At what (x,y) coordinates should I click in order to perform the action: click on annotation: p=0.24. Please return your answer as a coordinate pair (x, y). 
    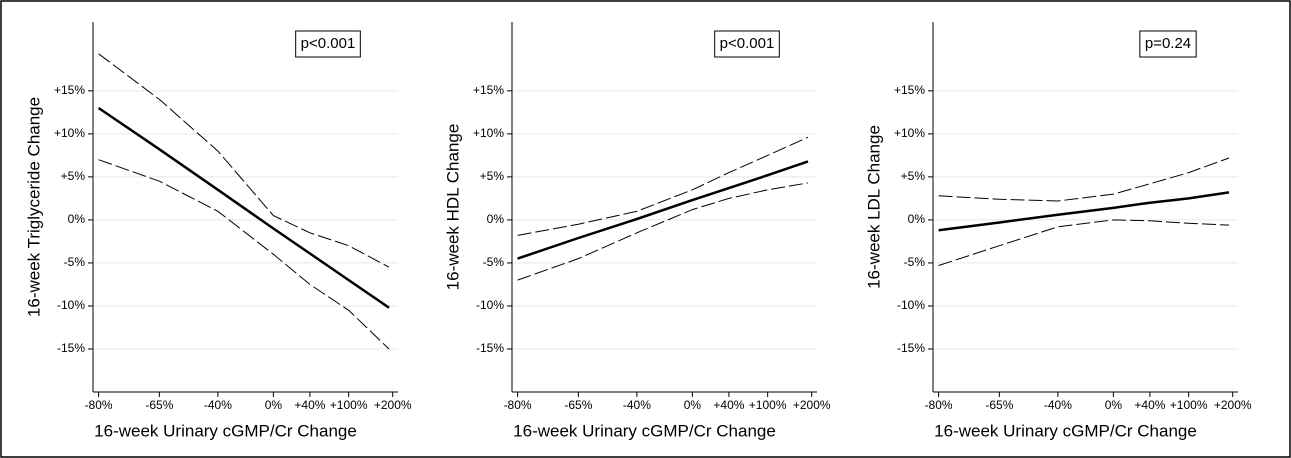
    Looking at the image, I should click on (1168, 43).